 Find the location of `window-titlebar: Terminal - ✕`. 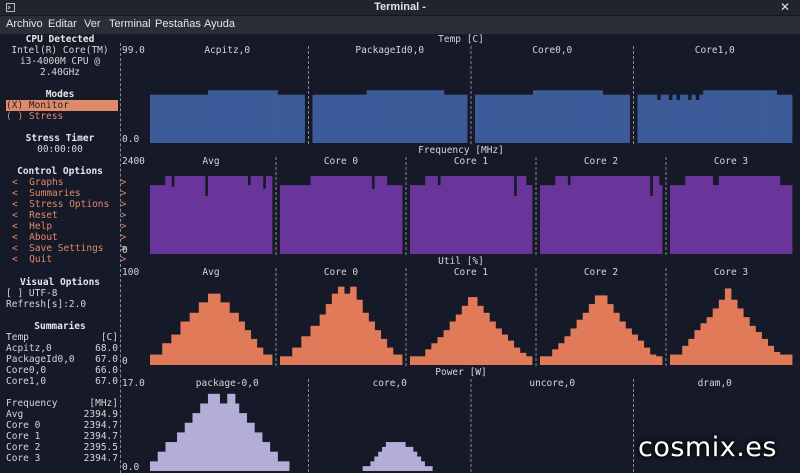

window-titlebar: Terminal - ✕ is located at coordinates (400, 8).